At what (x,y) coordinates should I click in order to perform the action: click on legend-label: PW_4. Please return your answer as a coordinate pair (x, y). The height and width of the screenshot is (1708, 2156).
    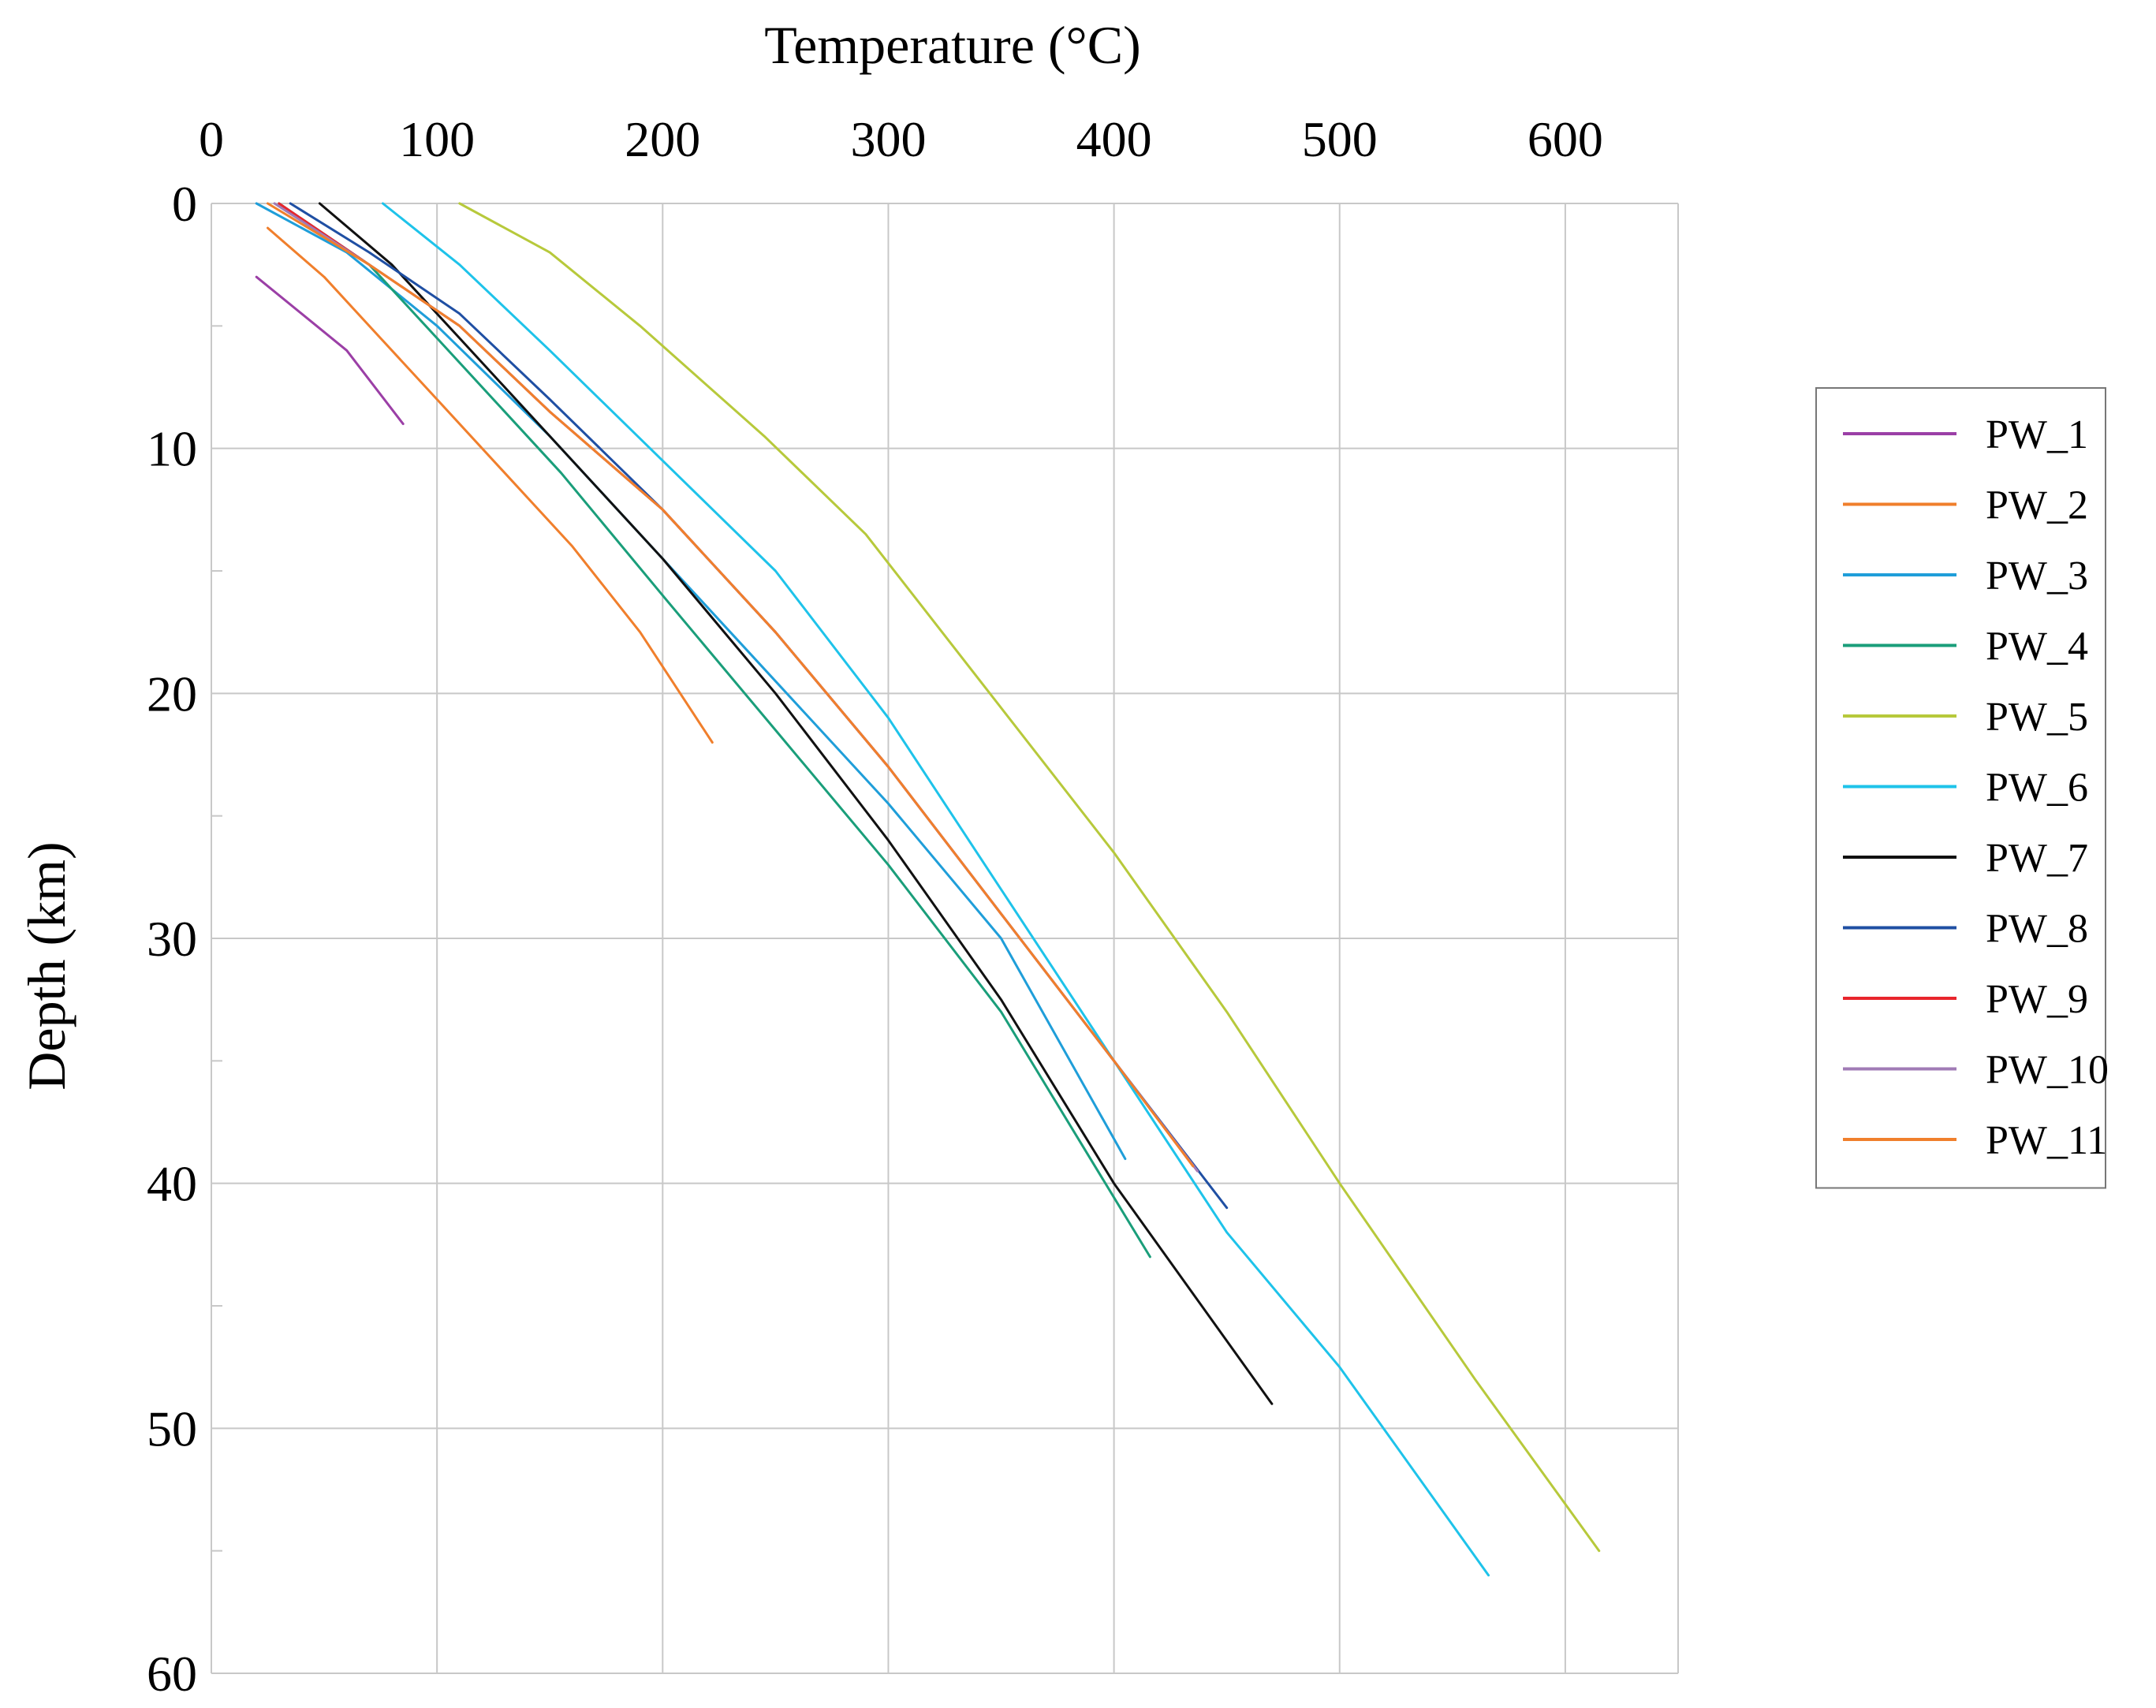
    Looking at the image, I should click on (2037, 647).